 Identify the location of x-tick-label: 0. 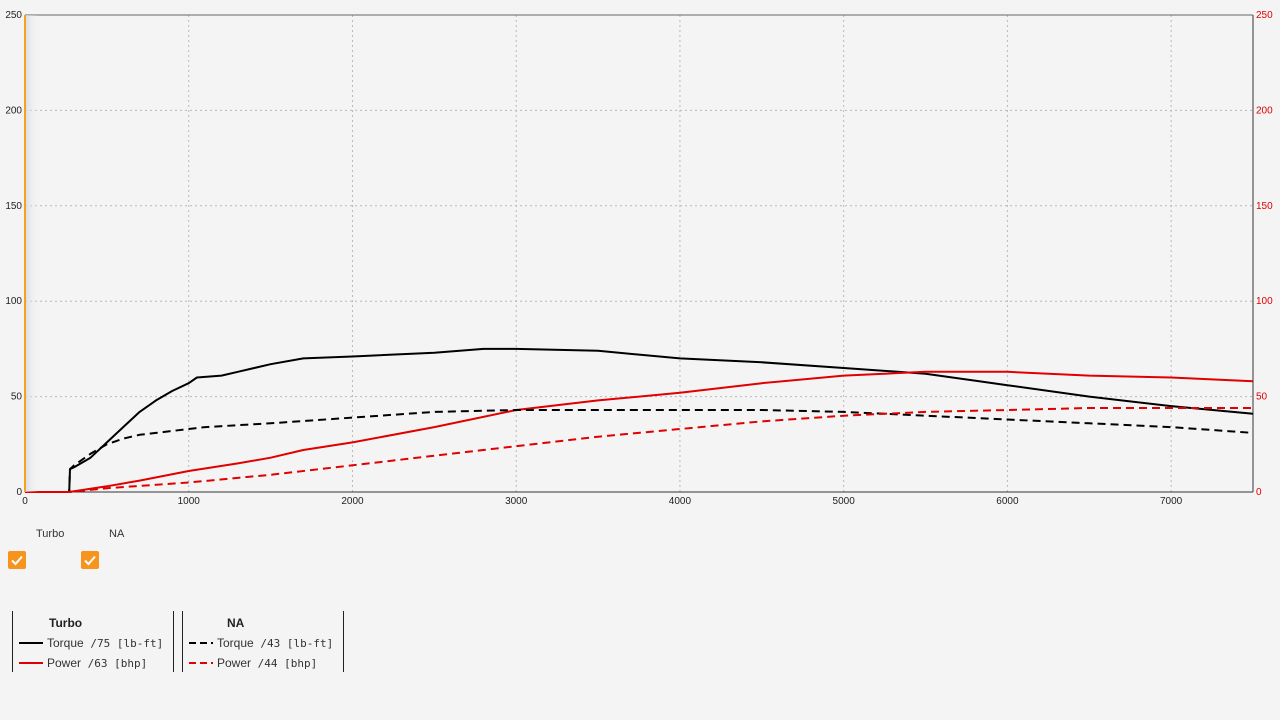
(25, 501).